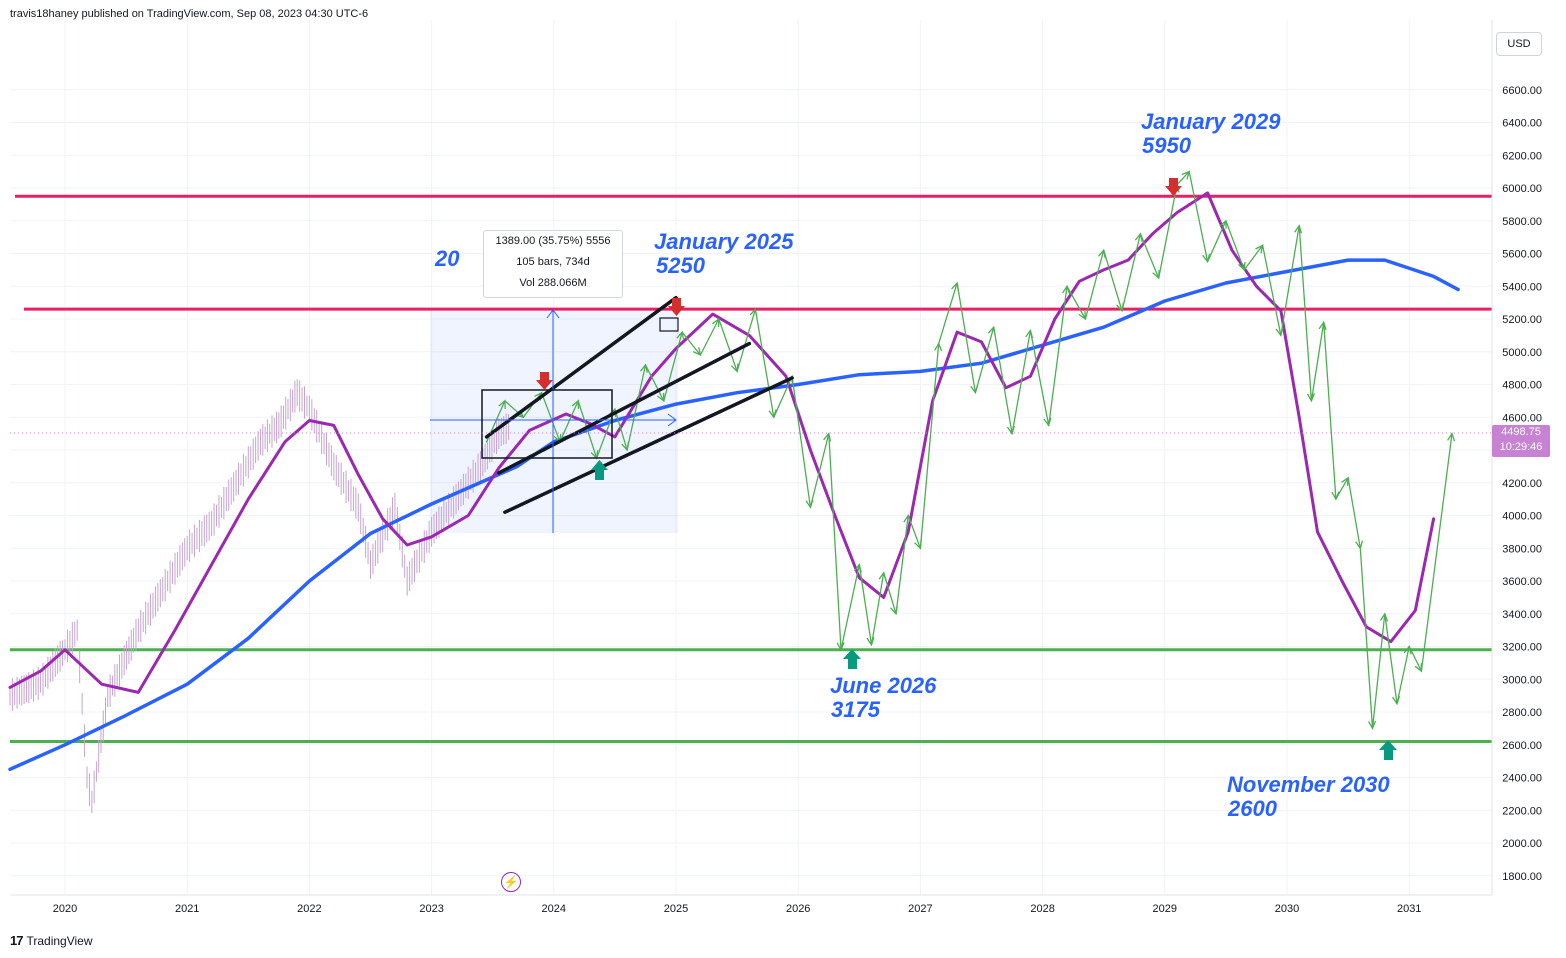  What do you see at coordinates (1522, 189) in the screenshot?
I see `y-tick-label: 6000.00` at bounding box center [1522, 189].